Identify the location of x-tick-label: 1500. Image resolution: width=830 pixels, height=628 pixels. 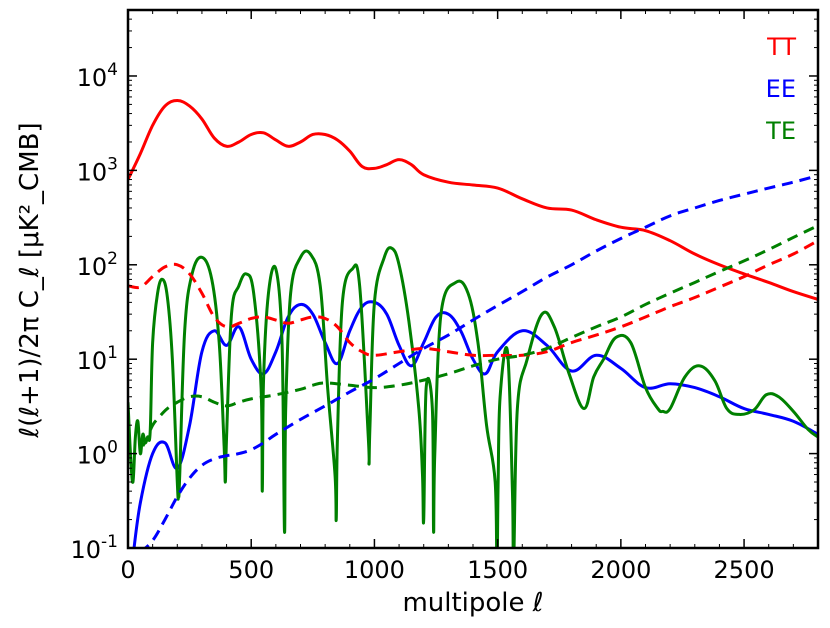
(497, 570).